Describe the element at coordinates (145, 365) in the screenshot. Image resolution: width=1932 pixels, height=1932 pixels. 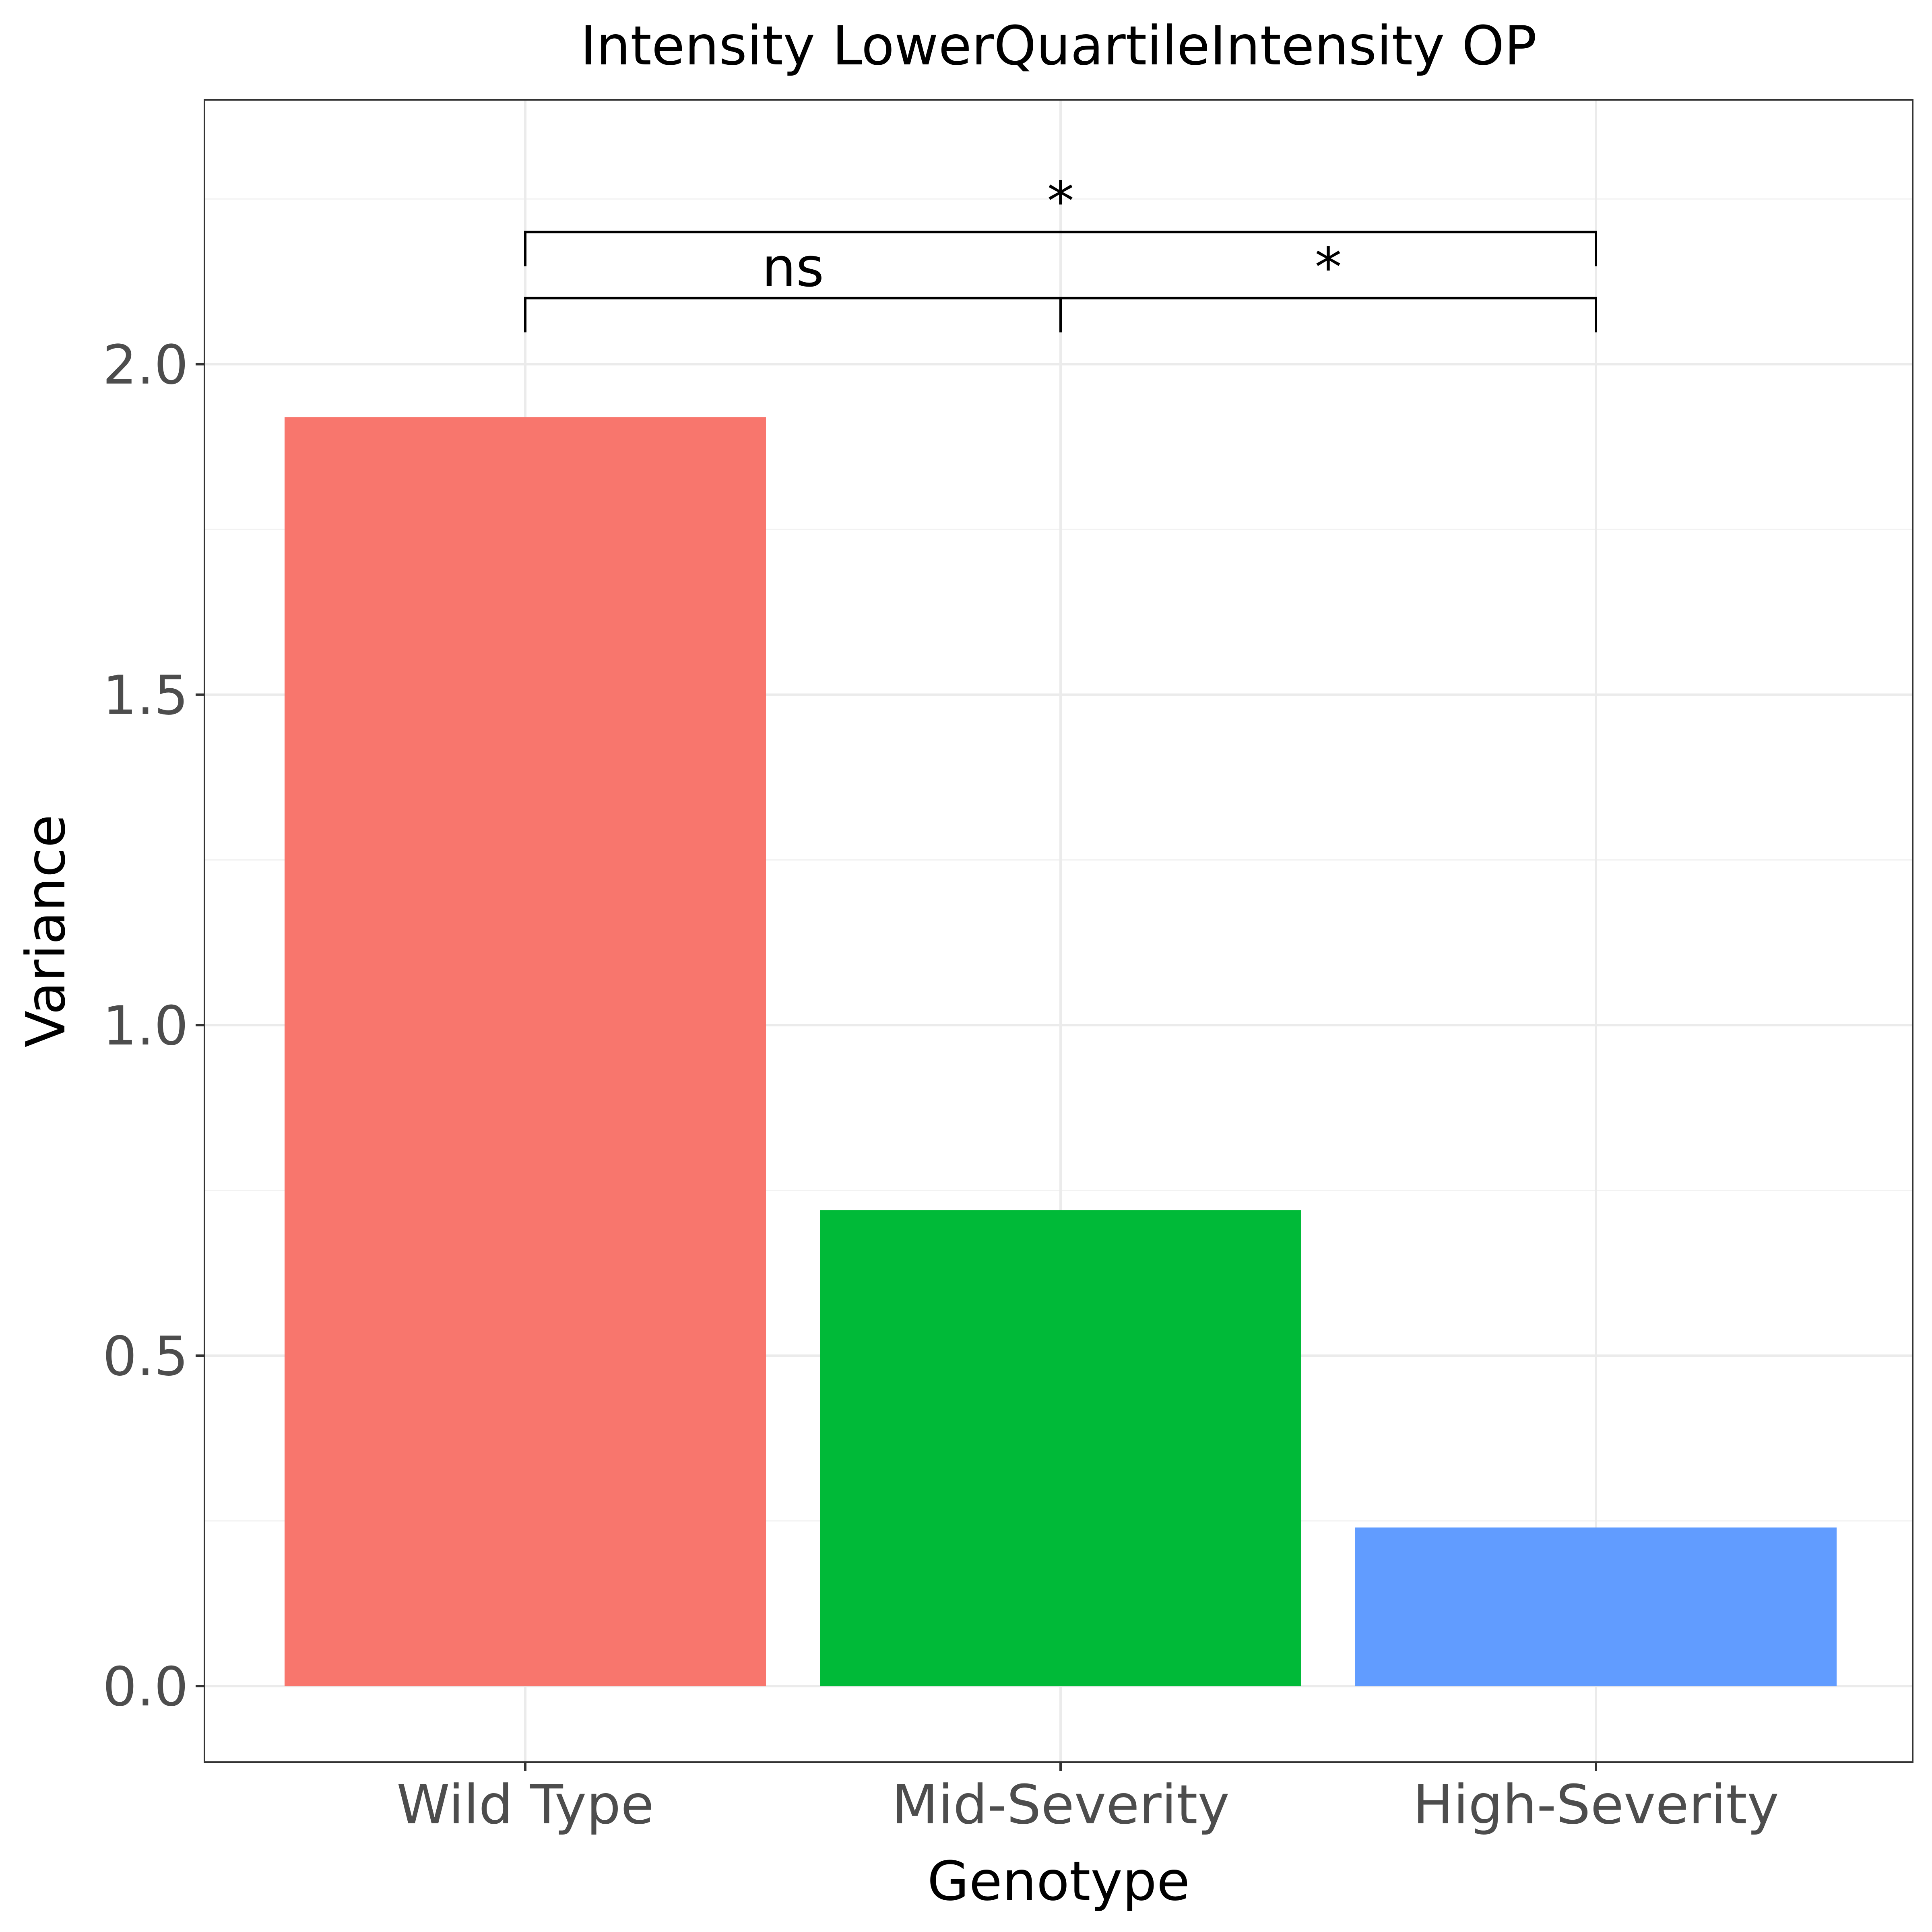
I see `y-tick-label: 2.0` at that location.